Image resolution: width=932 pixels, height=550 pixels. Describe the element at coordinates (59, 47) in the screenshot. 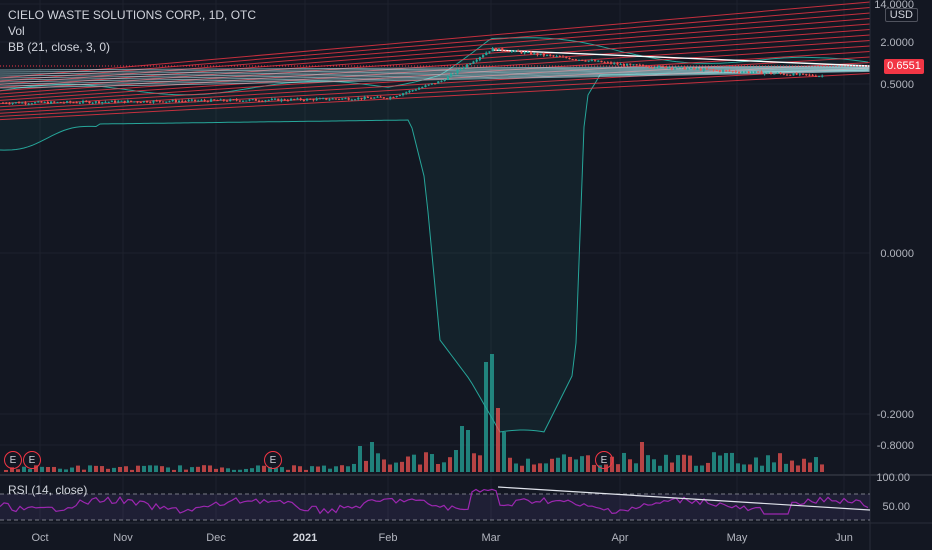

I see `bollinger-legend: BB (21, close, 3, 0)` at that location.